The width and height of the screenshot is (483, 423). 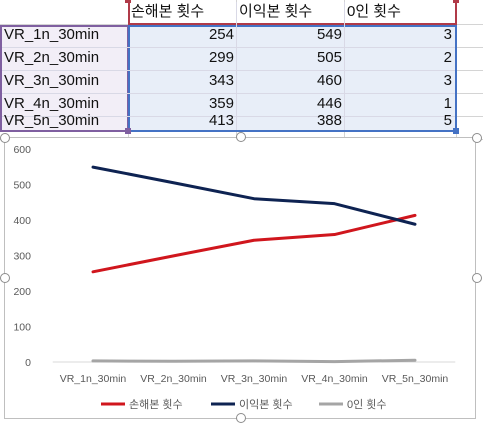 I want to click on value-cell: 413, so click(x=221, y=120).